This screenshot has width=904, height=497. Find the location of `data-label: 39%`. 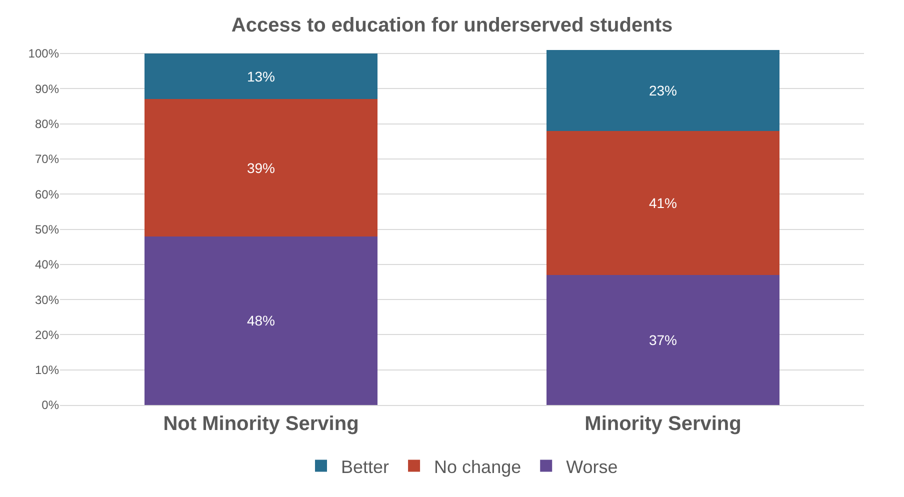

data-label: 39% is located at coordinates (261, 168).